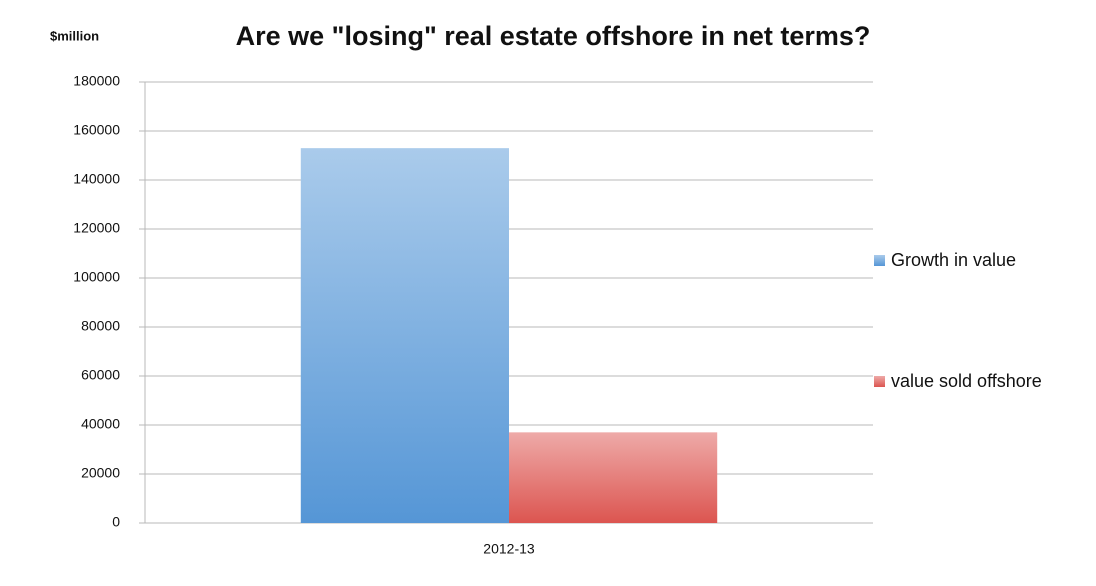 This screenshot has height=586, width=1096. Describe the element at coordinates (100, 375) in the screenshot. I see `y-tick-label: 60000` at that location.